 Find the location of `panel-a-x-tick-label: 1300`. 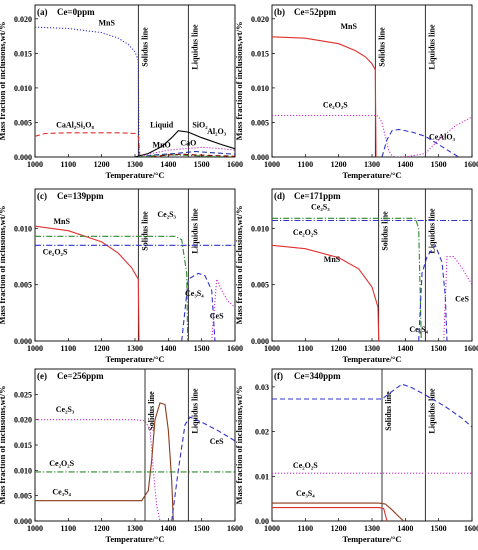

panel-a-x-tick-label: 1300 is located at coordinates (135, 164).